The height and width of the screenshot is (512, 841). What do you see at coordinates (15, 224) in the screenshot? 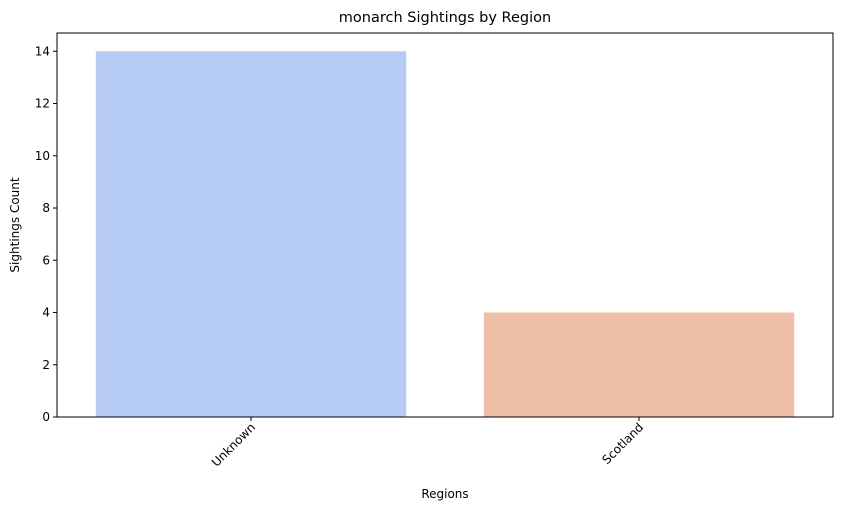
I see `y-axis-title: Sightings Count` at bounding box center [15, 224].